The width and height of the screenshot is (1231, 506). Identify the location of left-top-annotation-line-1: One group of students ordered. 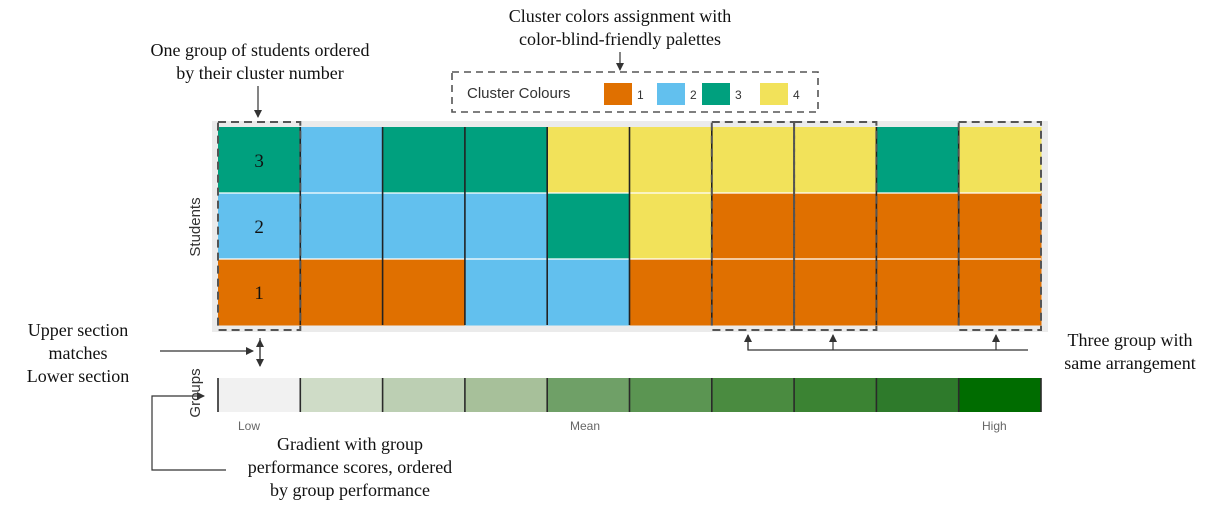
(260, 50).